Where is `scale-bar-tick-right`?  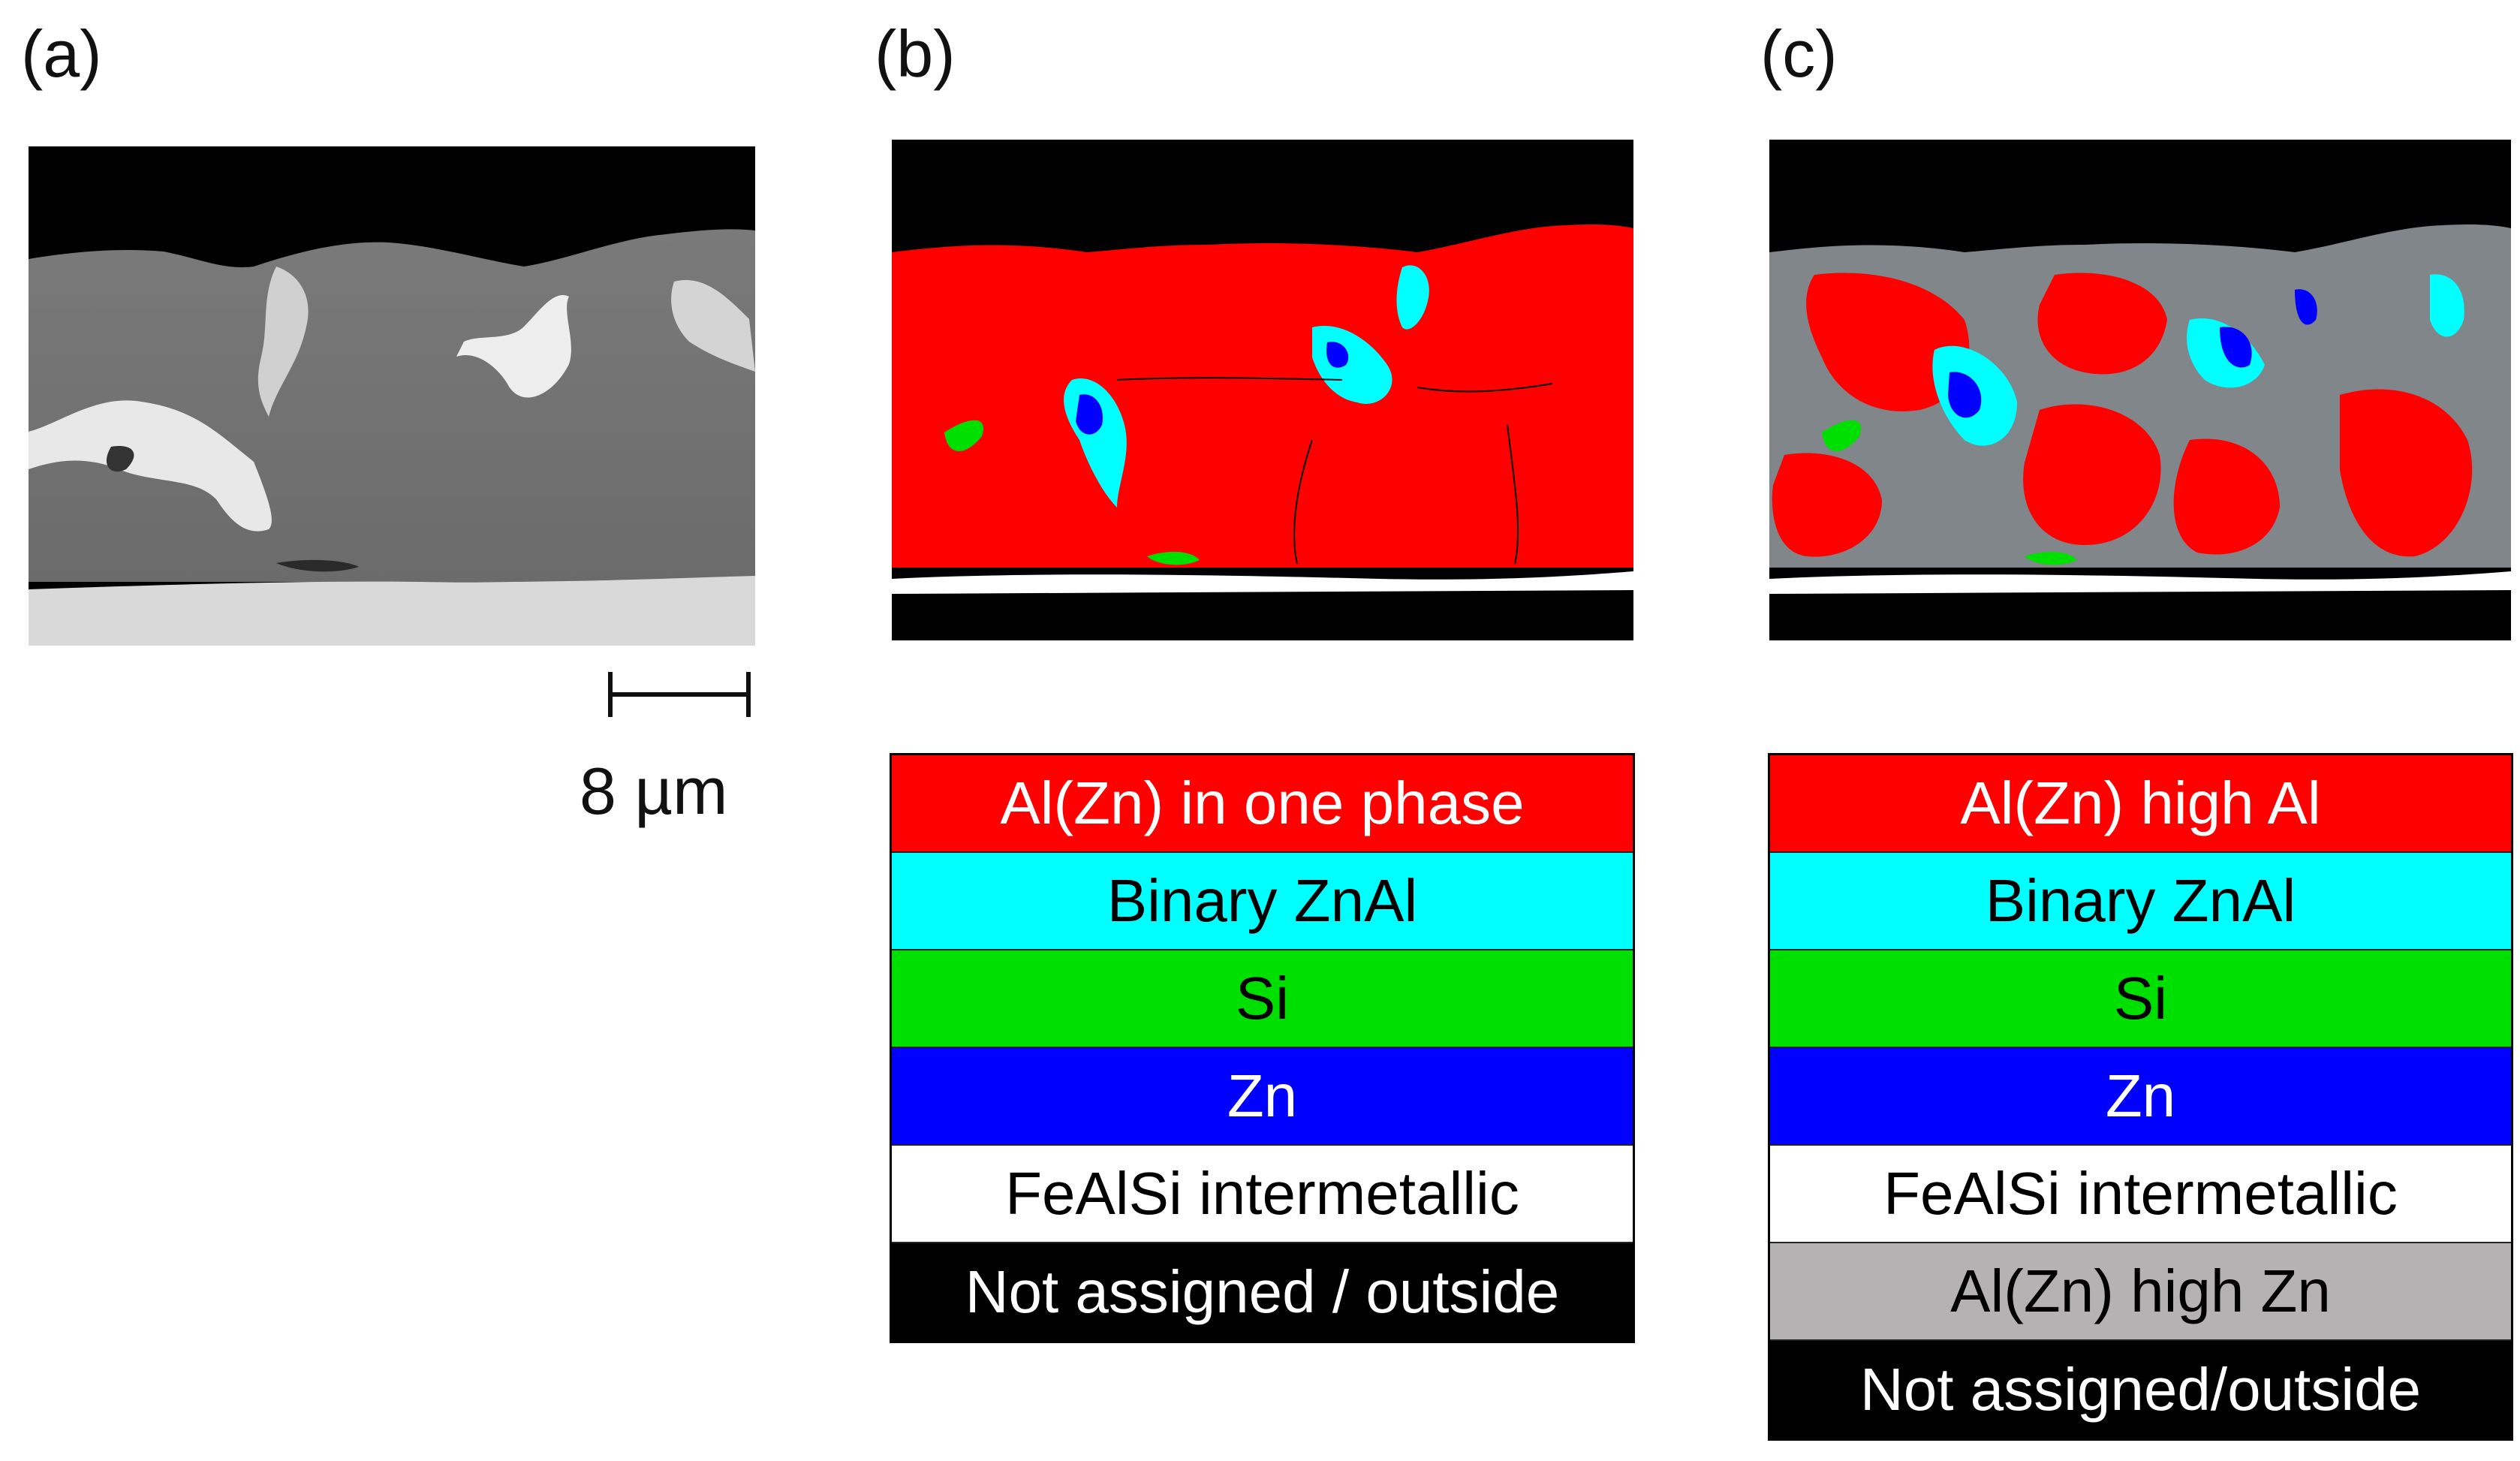
scale-bar-tick-right is located at coordinates (748, 694).